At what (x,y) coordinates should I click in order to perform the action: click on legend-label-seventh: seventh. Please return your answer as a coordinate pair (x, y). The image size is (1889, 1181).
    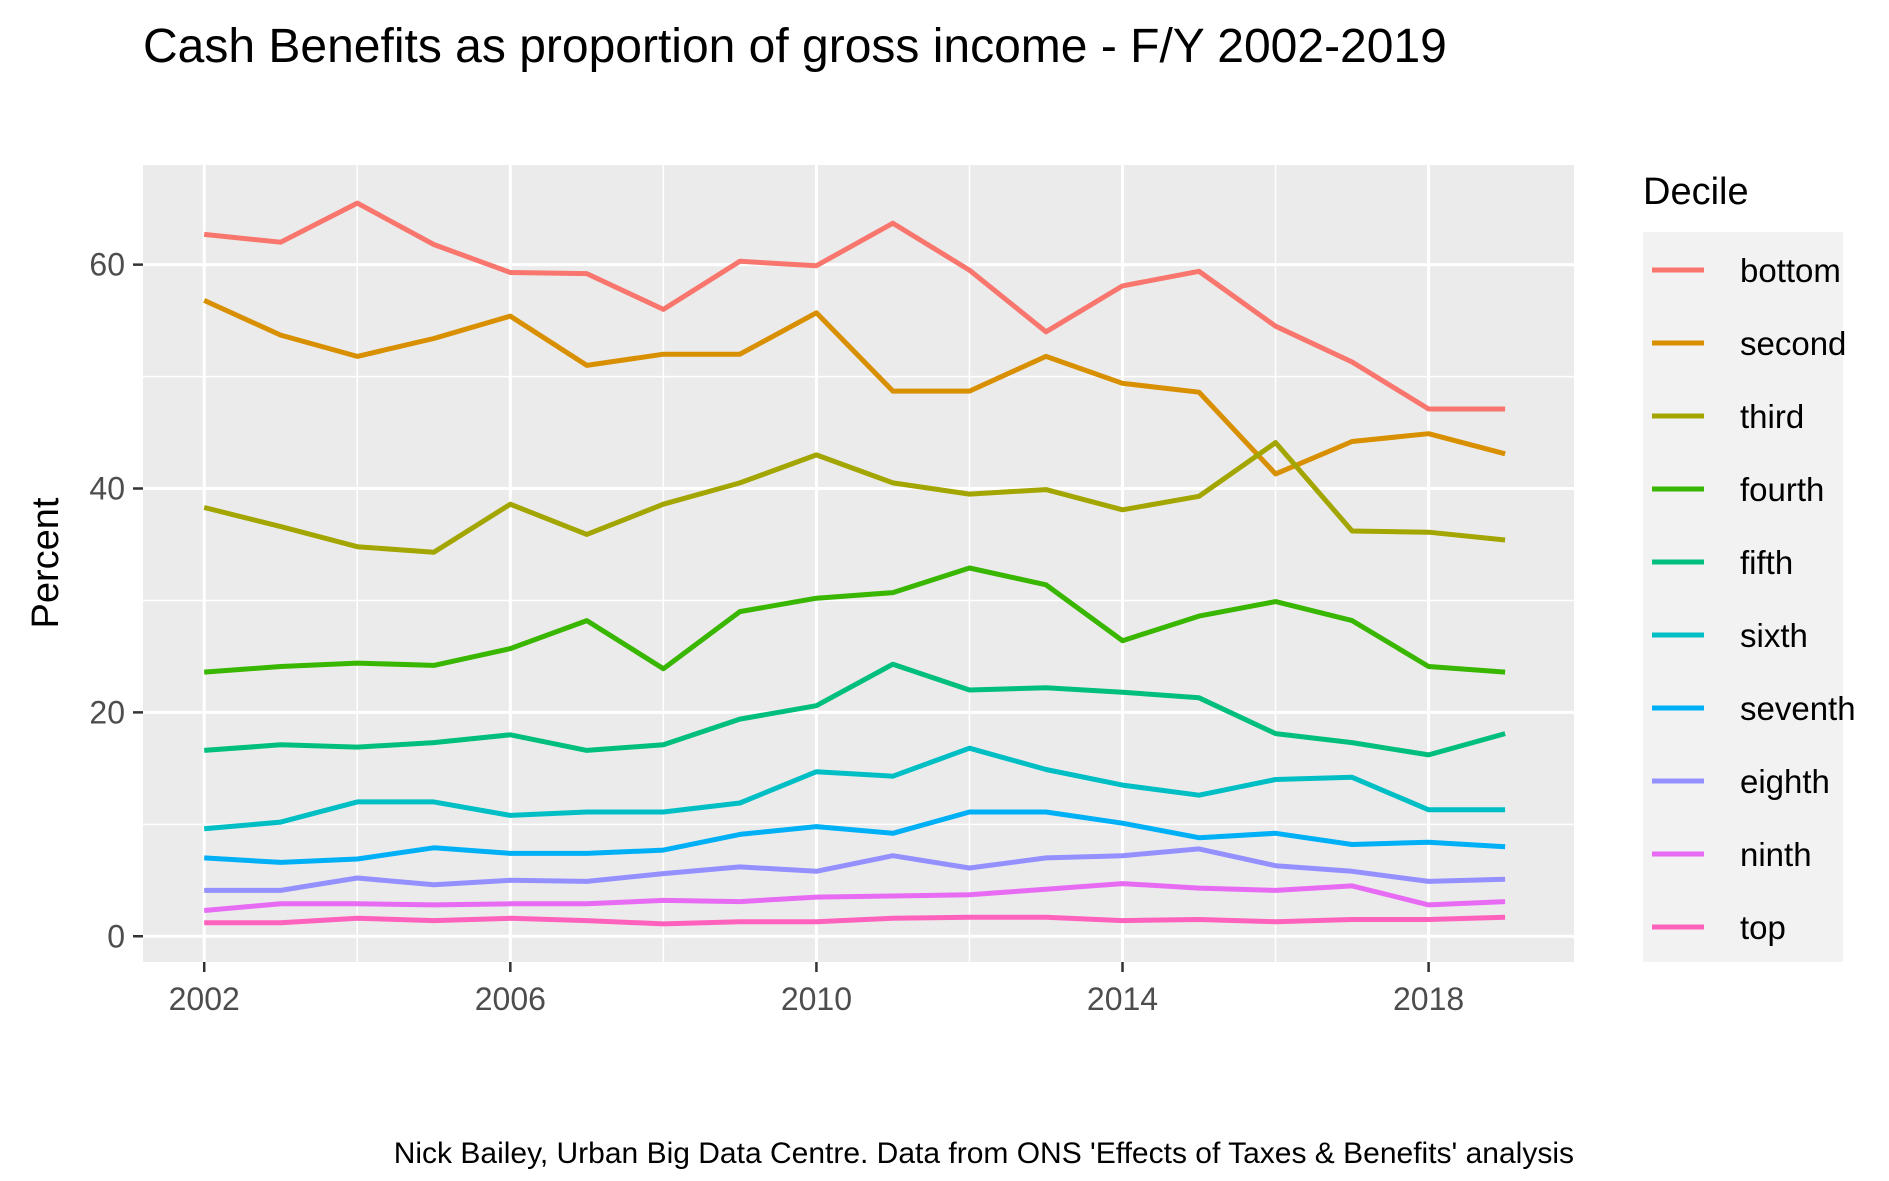
    Looking at the image, I should click on (1798, 708).